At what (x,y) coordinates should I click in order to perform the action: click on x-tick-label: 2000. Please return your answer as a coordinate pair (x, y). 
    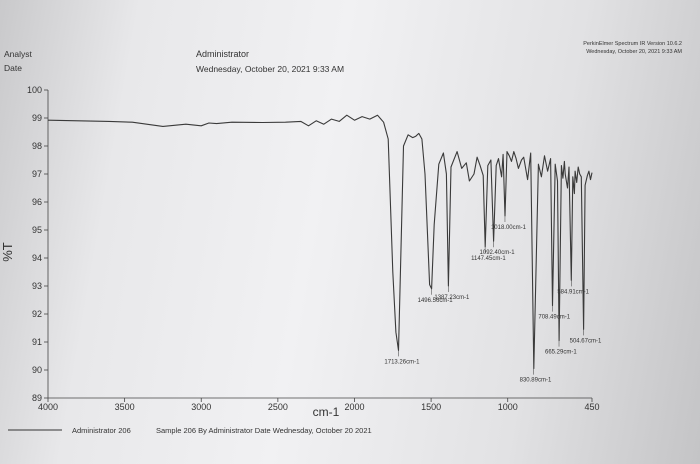
    Looking at the image, I should click on (354, 407).